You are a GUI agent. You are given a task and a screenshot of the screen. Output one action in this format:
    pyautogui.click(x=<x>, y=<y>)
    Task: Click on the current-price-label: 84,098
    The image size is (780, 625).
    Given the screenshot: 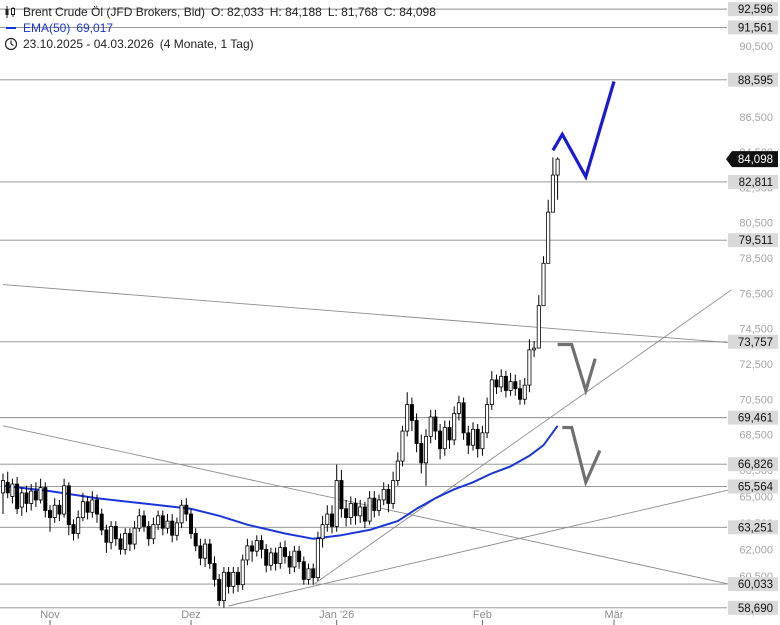 What is the action you would take?
    pyautogui.click(x=755, y=160)
    